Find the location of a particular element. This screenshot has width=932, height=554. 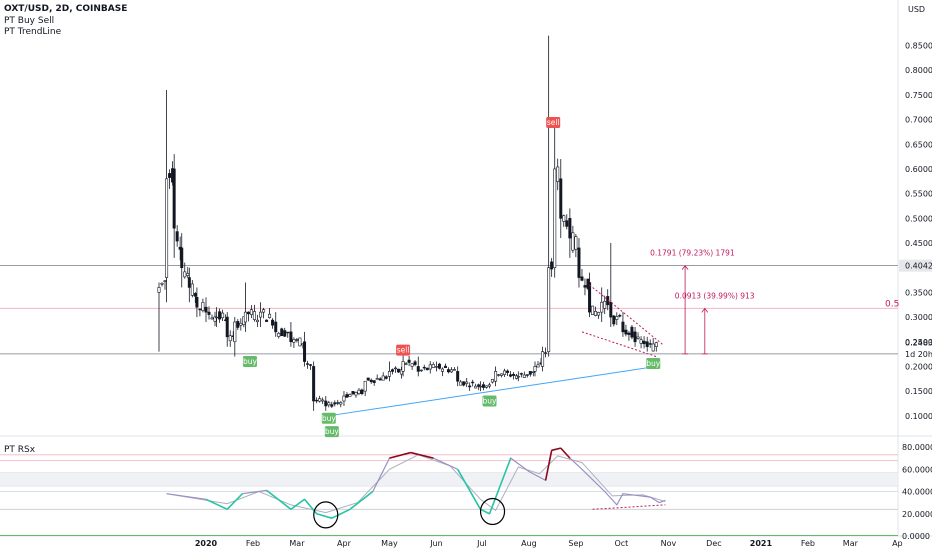

measure-label: 0.1791 (79.23%) 1791 is located at coordinates (692, 253).